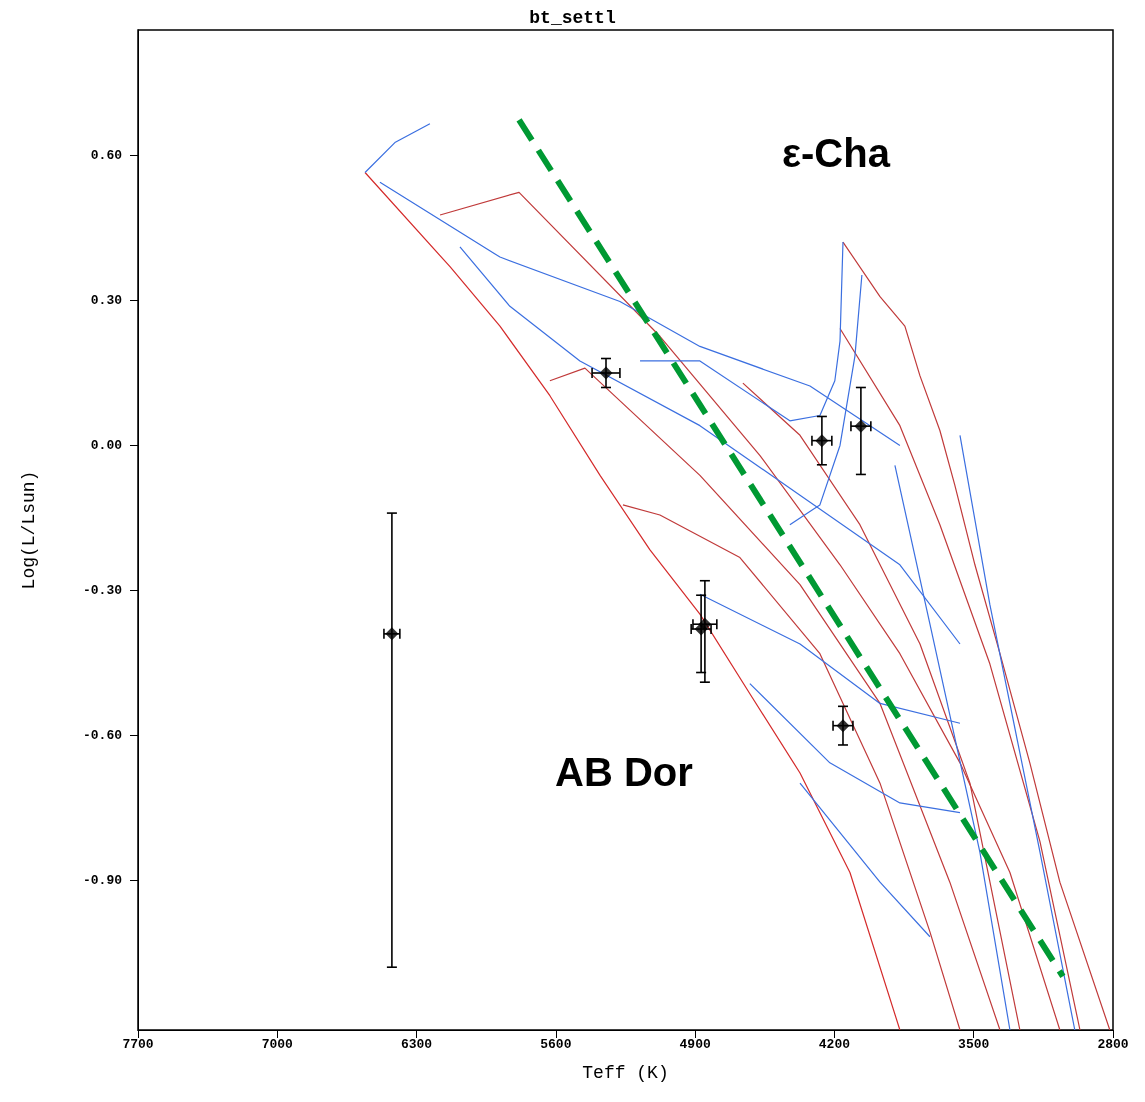 The width and height of the screenshot is (1145, 1102). What do you see at coordinates (277, 1044) in the screenshot?
I see `x-tick-label: 7000` at bounding box center [277, 1044].